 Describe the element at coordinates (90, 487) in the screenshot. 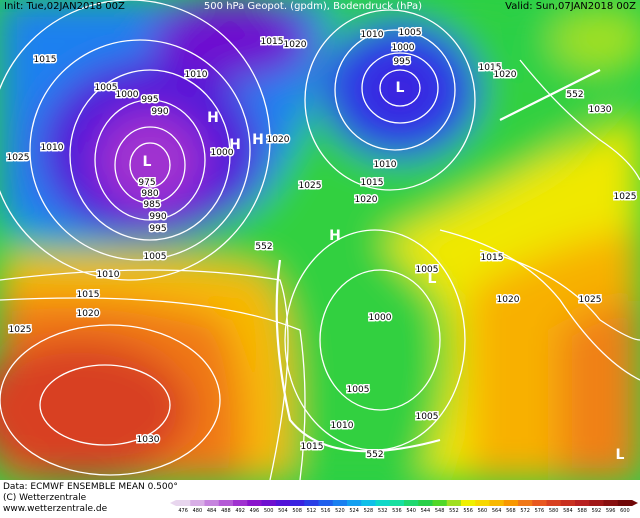

I see `footer-data: Data: ECMWF ENSEMBLE MEAN 0.500°` at that location.